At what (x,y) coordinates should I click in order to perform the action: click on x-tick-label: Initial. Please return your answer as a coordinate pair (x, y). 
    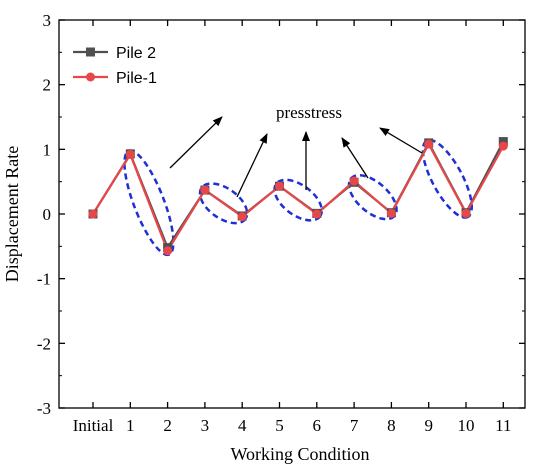
    Looking at the image, I should click on (93, 425).